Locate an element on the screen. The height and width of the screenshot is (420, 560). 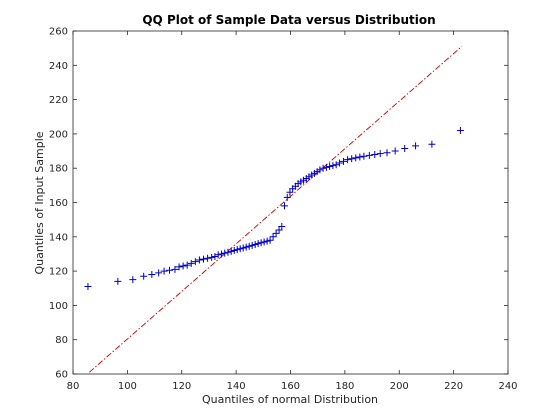
y-tick-label: 180 is located at coordinates (58, 169).